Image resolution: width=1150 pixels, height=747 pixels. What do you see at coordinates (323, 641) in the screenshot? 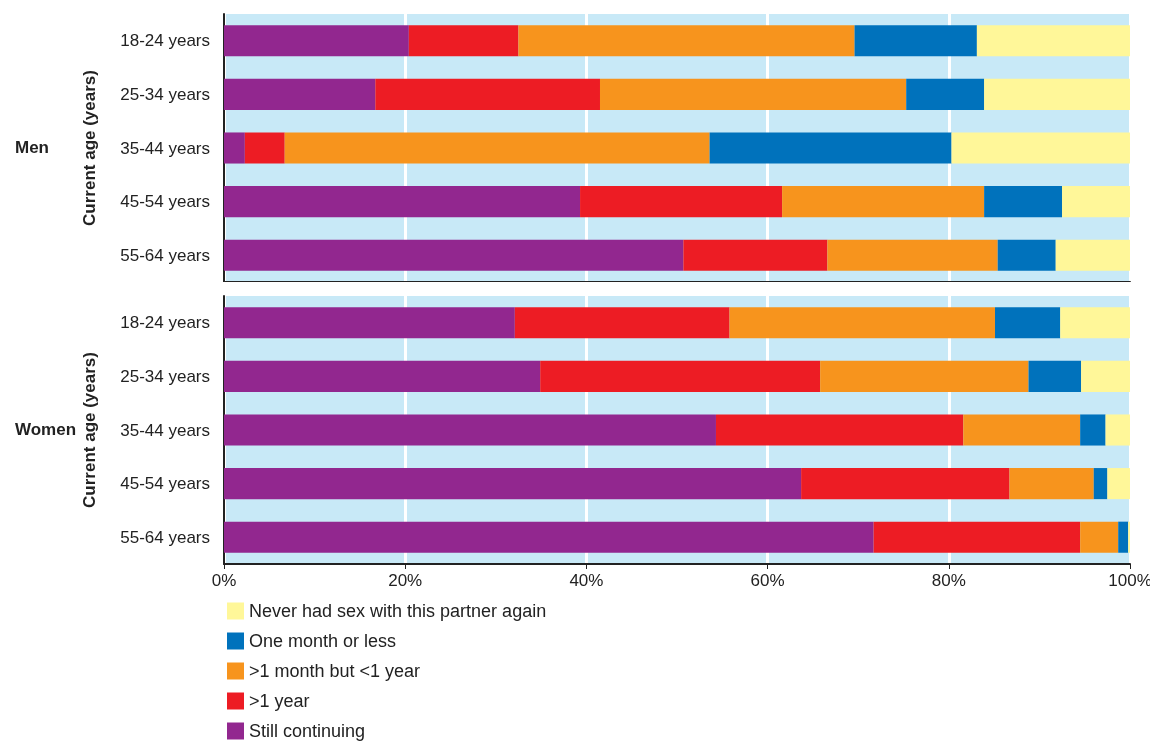
I see `legend-label: One month or less` at bounding box center [323, 641].